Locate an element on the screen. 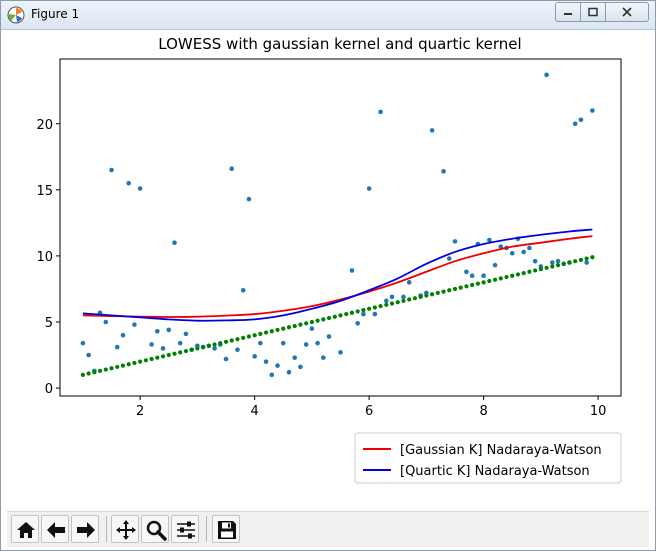 This screenshot has height=551, width=656. subplots-config-button is located at coordinates (185, 529).